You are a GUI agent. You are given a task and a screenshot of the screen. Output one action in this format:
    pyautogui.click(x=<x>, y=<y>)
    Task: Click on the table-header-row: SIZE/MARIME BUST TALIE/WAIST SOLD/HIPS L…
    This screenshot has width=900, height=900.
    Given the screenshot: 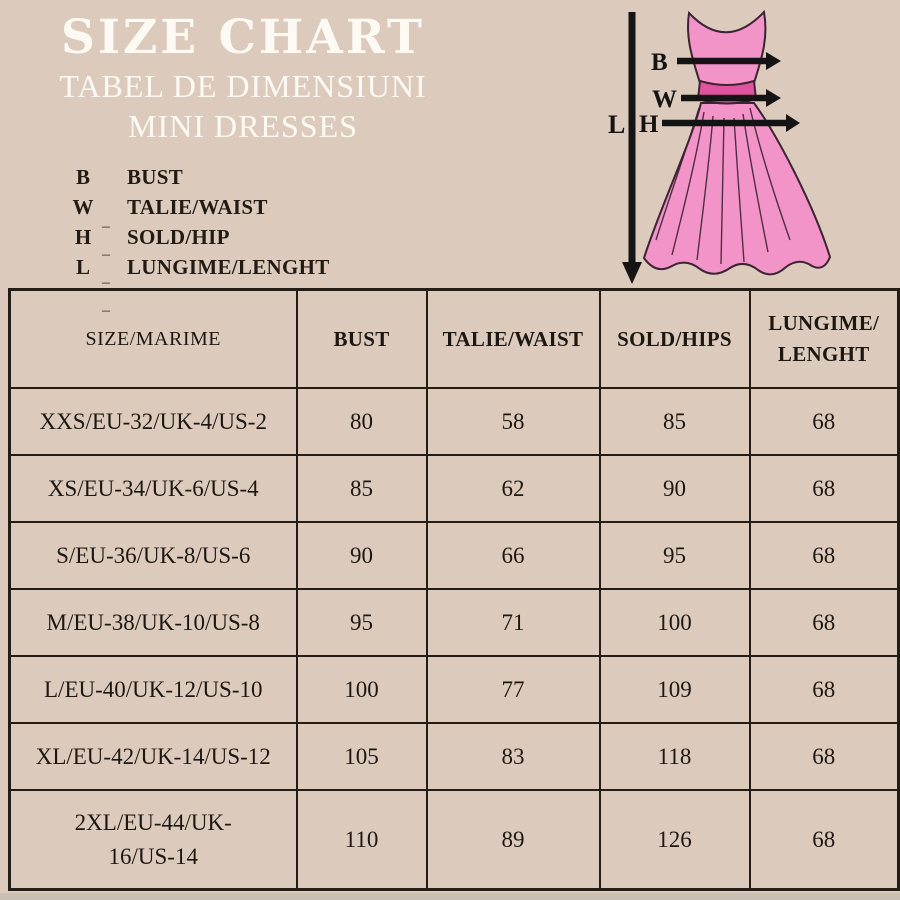 What is the action you would take?
    pyautogui.click(x=454, y=338)
    